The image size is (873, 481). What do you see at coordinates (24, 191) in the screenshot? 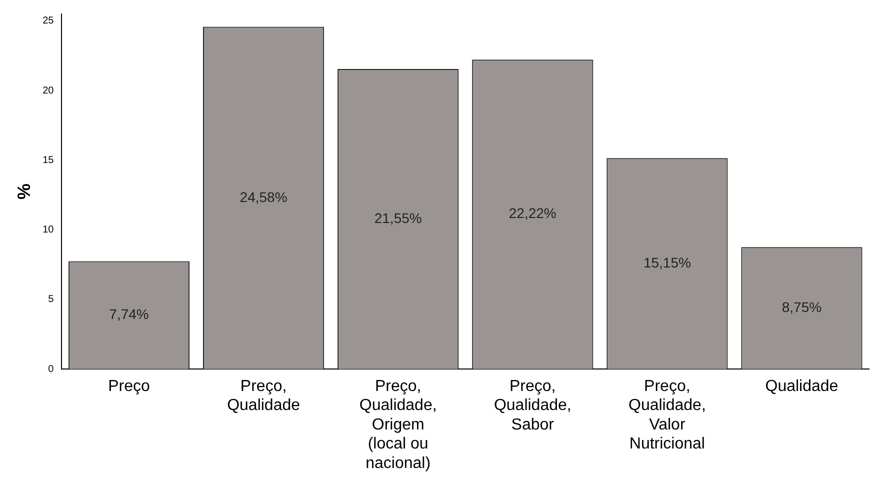
I see `y-axis-title: %` at bounding box center [24, 191].